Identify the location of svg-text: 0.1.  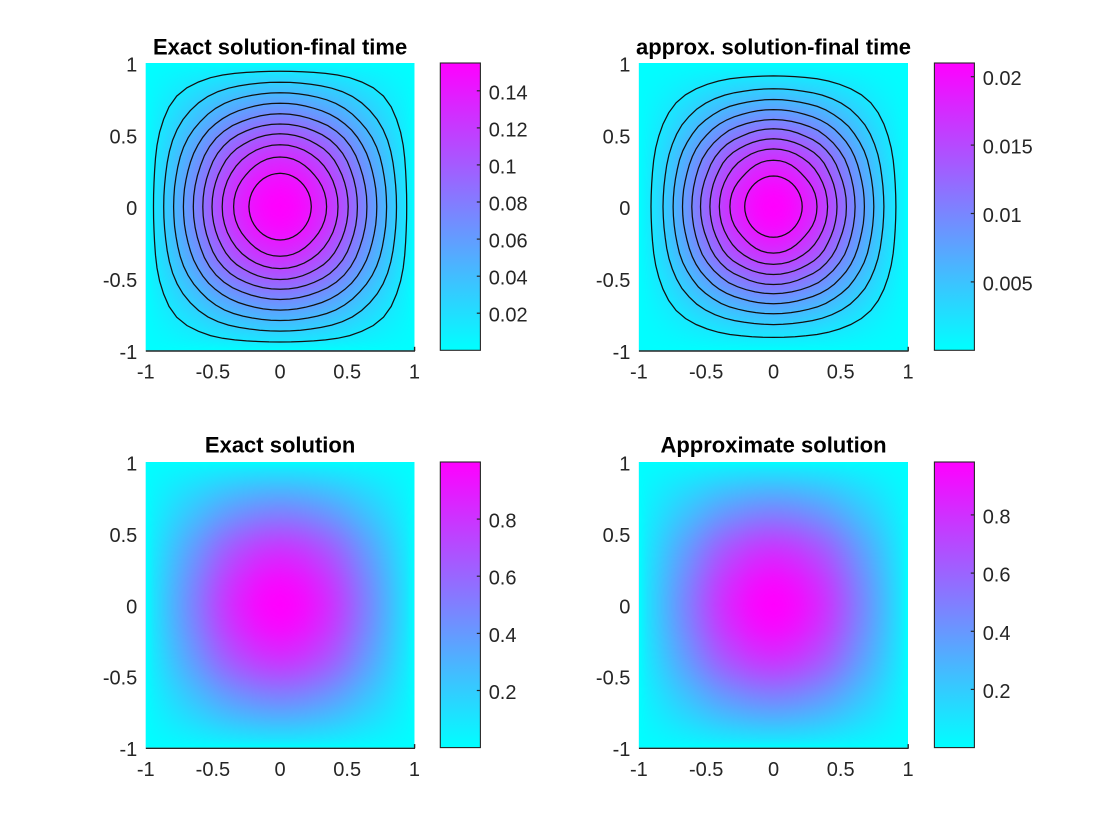
(503, 167).